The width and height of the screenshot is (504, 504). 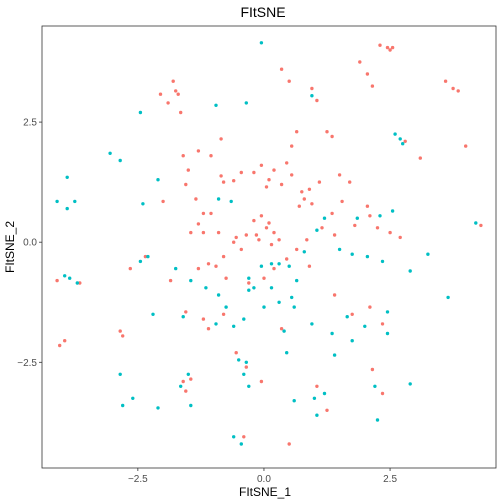 I want to click on x-axis-ticks: −2.5 0.0 2.5, so click(x=262, y=476).